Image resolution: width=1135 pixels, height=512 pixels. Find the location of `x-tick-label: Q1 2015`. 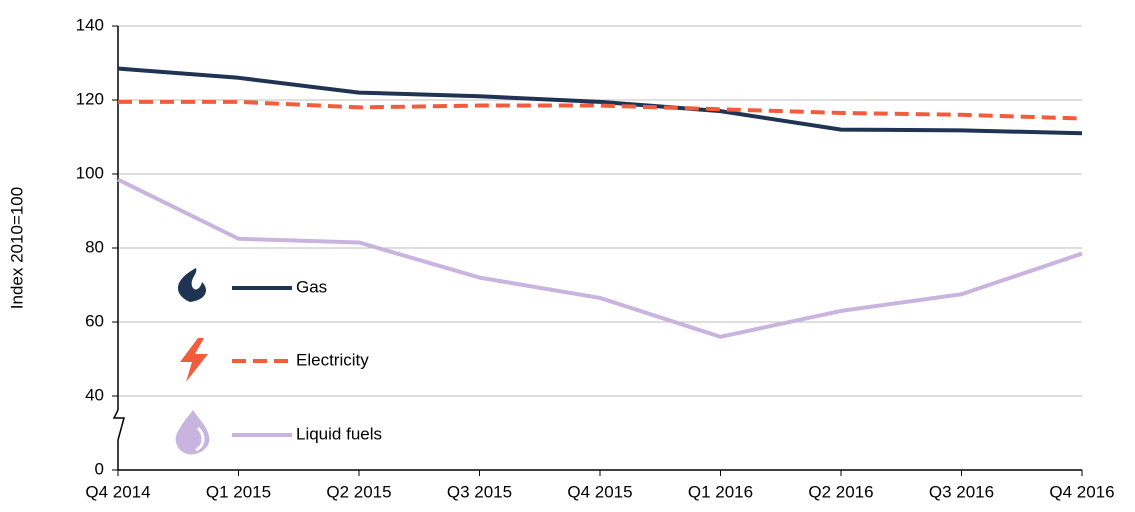

x-tick-label: Q1 2015 is located at coordinates (238, 491).